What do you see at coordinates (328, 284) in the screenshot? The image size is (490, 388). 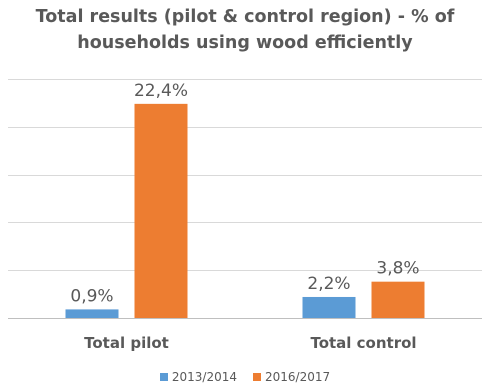 I see `data-label: 2,2%` at bounding box center [328, 284].